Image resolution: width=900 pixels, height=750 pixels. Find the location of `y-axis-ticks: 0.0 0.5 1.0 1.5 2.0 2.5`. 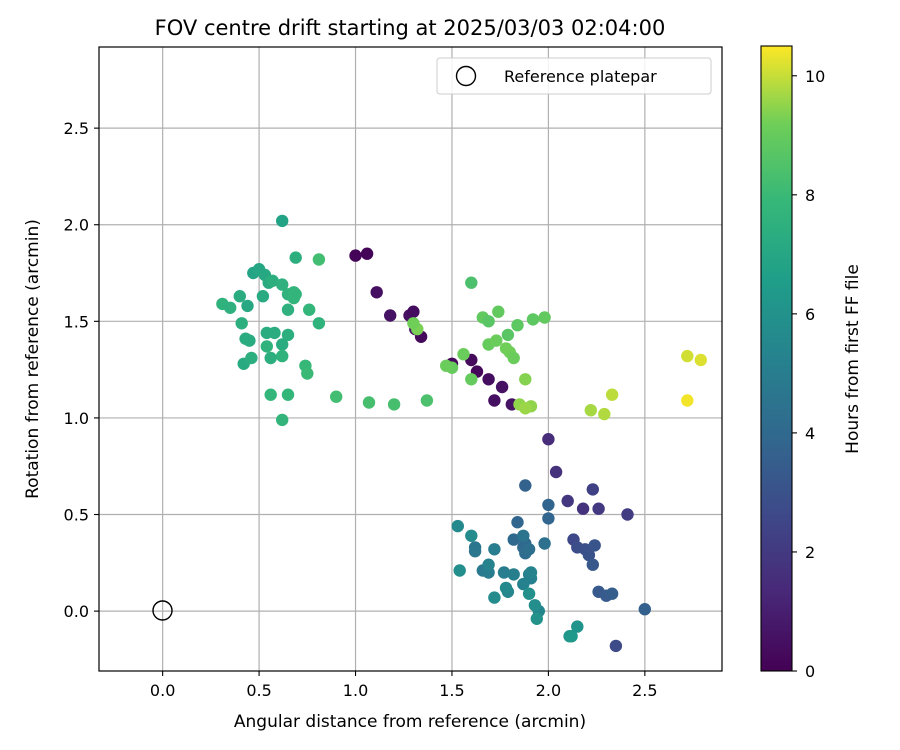

y-axis-ticks: 0.0 0.5 1.0 1.5 2.0 2.5 is located at coordinates (81, 370).